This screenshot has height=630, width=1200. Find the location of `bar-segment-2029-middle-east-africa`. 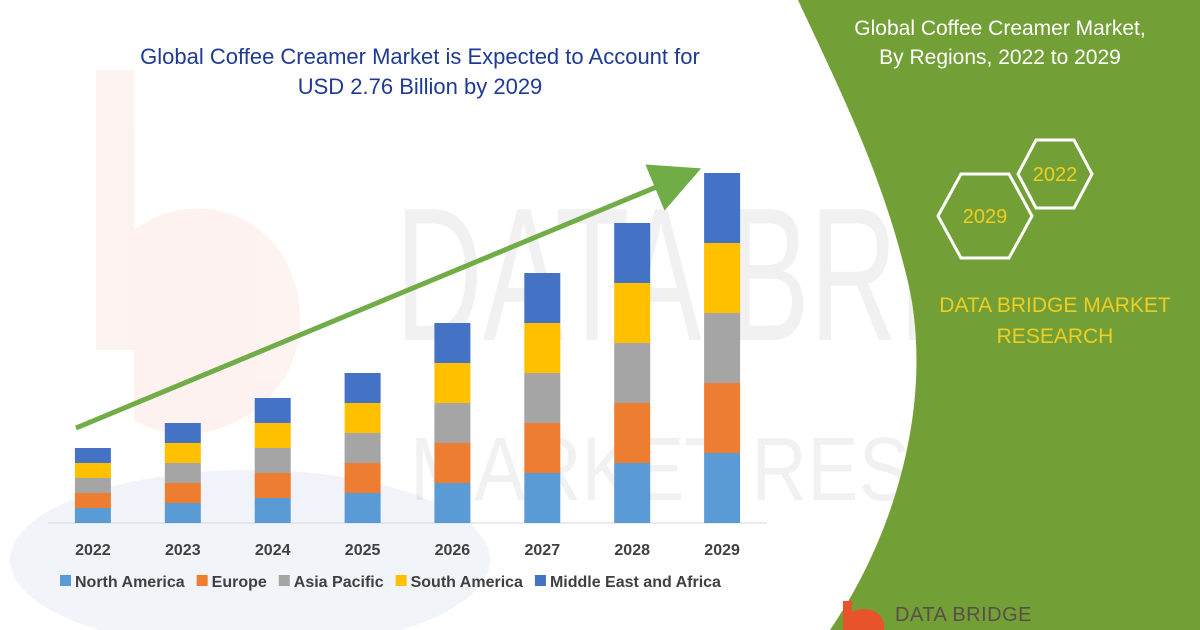

bar-segment-2029-middle-east-africa is located at coordinates (722, 208).